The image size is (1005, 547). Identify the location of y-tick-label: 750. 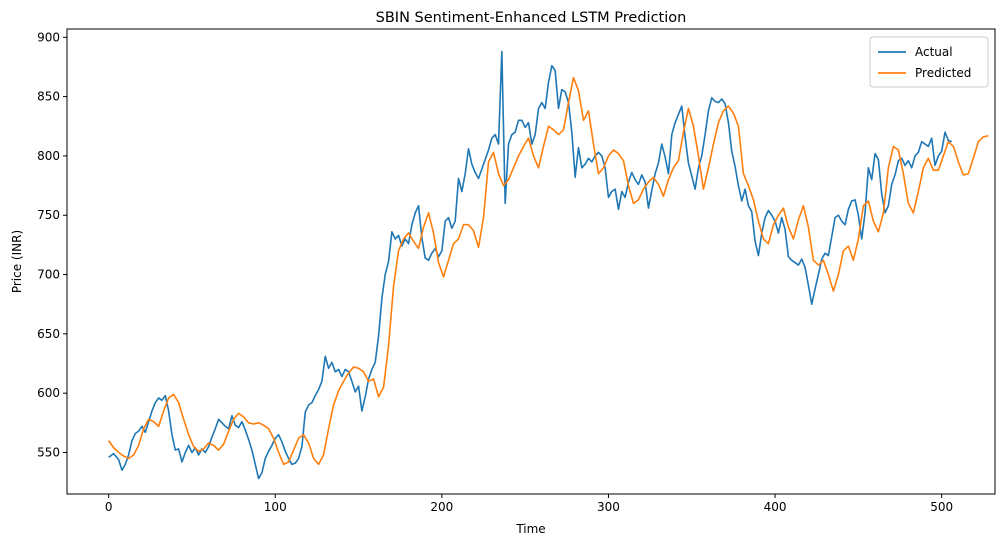
(48, 215).